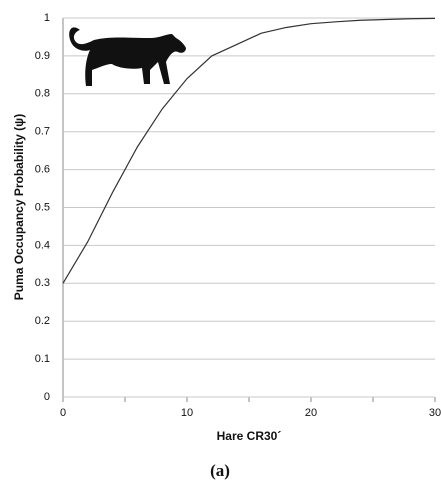 The width and height of the screenshot is (441, 495). What do you see at coordinates (311, 413) in the screenshot?
I see `x-tick-label: 20` at bounding box center [311, 413].